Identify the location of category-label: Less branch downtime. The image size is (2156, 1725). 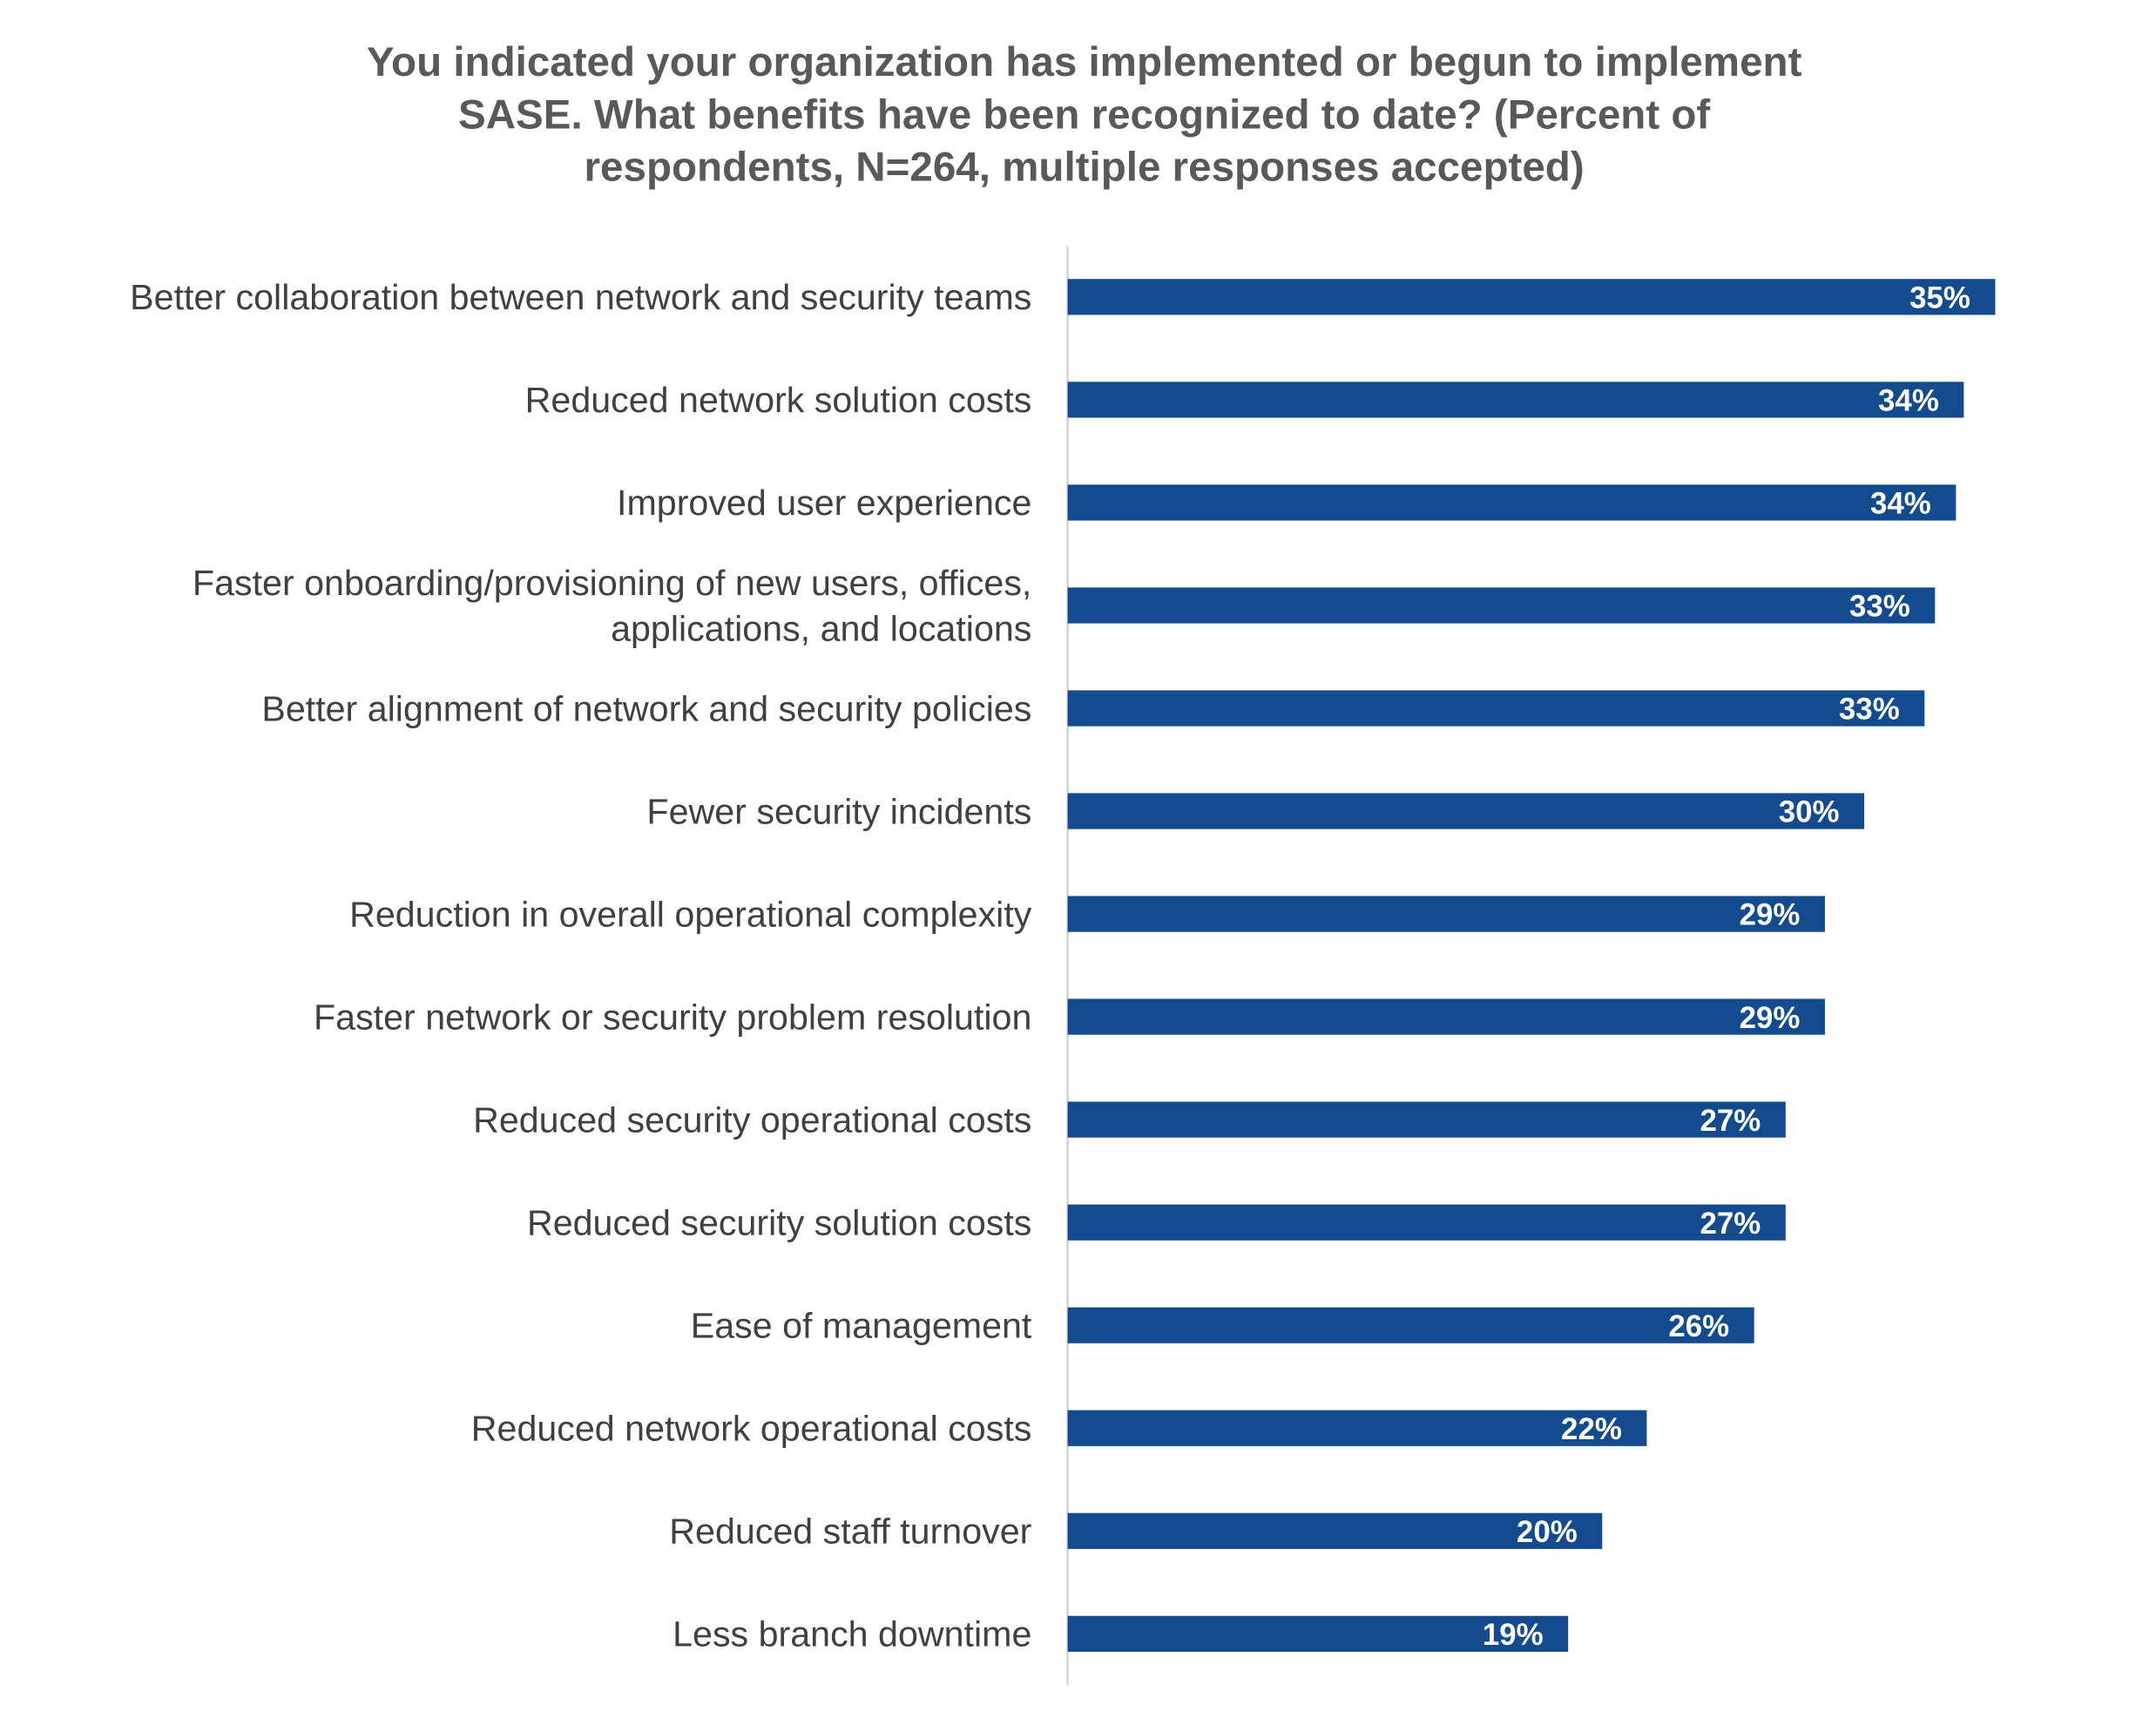
(851, 1634).